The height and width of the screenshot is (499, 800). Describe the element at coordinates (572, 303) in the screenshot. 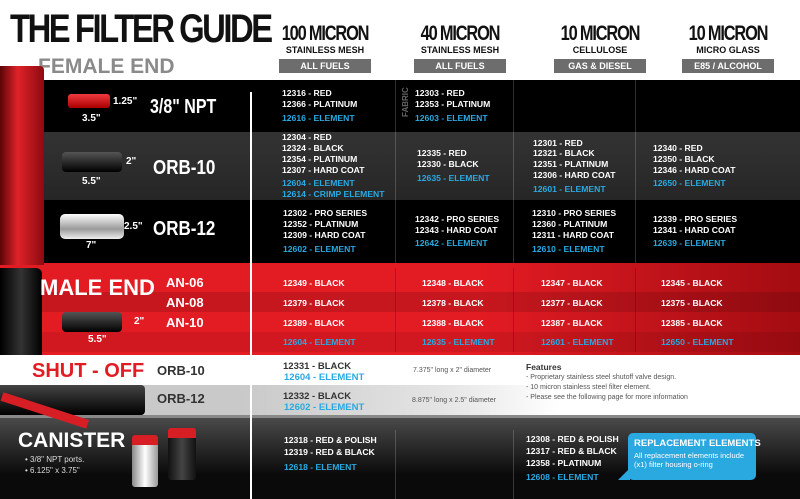

I see `part-number: 12377 - BLACK` at that location.